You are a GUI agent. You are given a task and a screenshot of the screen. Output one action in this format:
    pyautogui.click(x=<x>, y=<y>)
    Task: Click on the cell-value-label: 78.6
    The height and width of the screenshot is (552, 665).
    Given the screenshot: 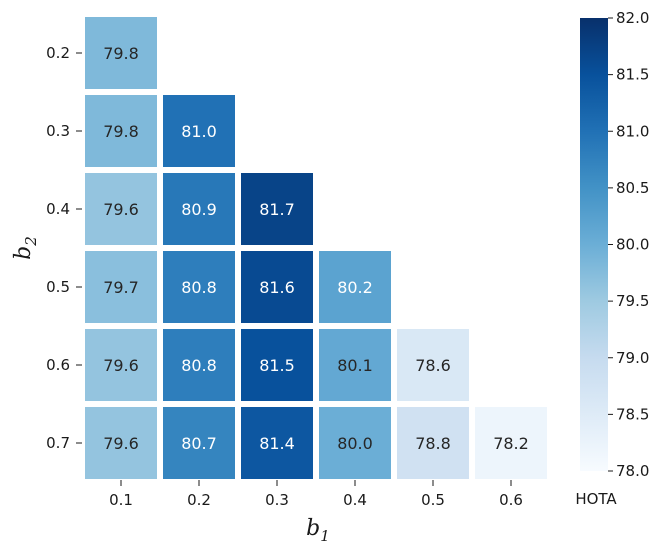 What is the action you would take?
    pyautogui.click(x=433, y=365)
    